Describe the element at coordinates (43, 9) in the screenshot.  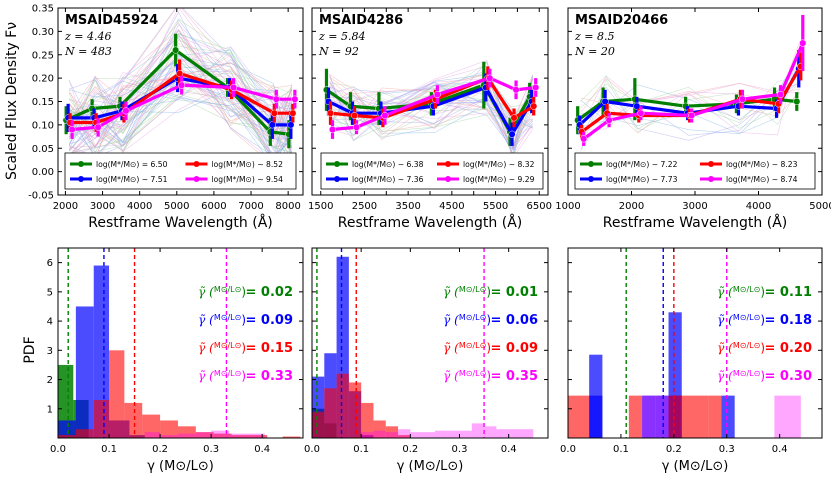
I see `y-tick-label: 0.35` at that location.